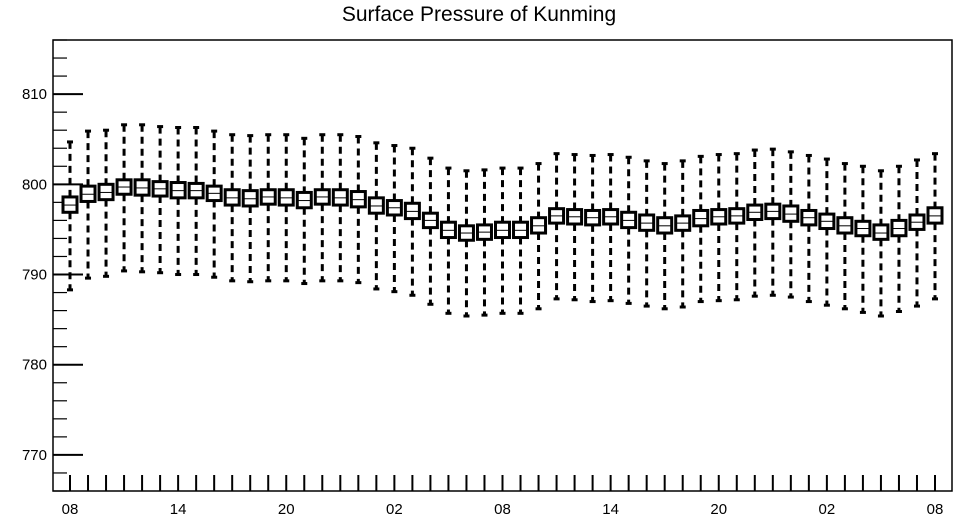  What do you see at coordinates (34, 275) in the screenshot?
I see `y-tick-label: 790` at bounding box center [34, 275].